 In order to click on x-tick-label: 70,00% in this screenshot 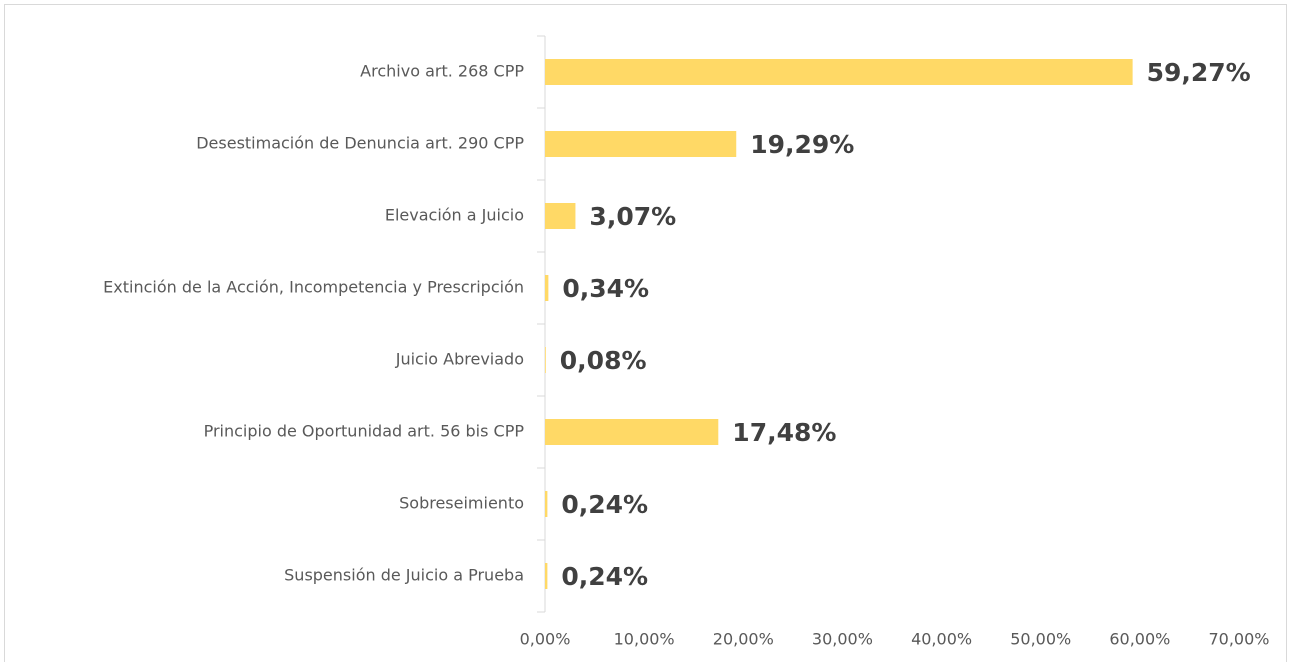, I will do `click(1238, 639)`.